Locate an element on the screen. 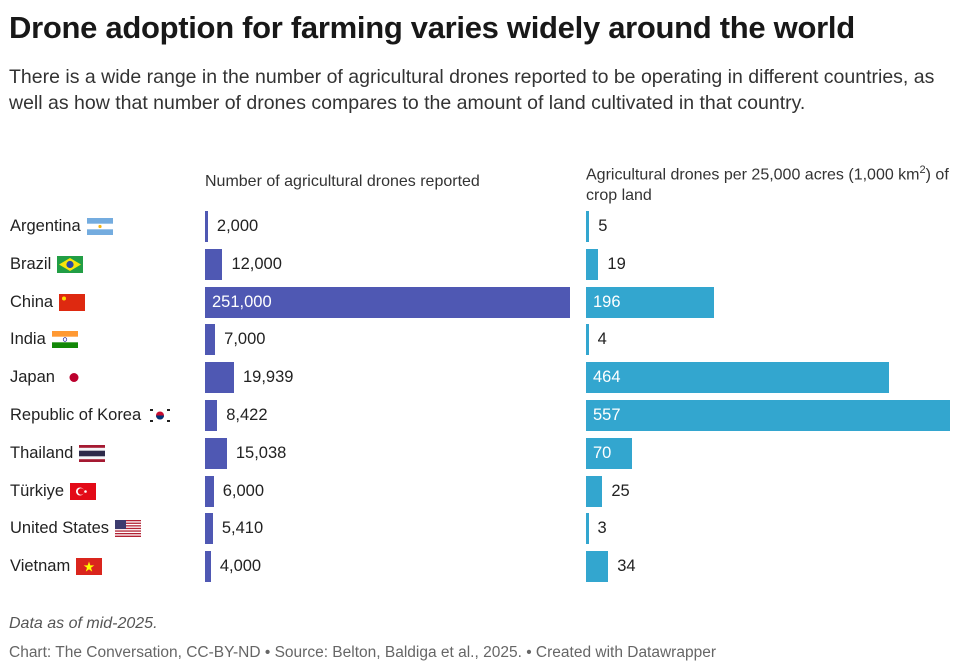  chart-row: Japan 19,939 464 is located at coordinates (480, 378).